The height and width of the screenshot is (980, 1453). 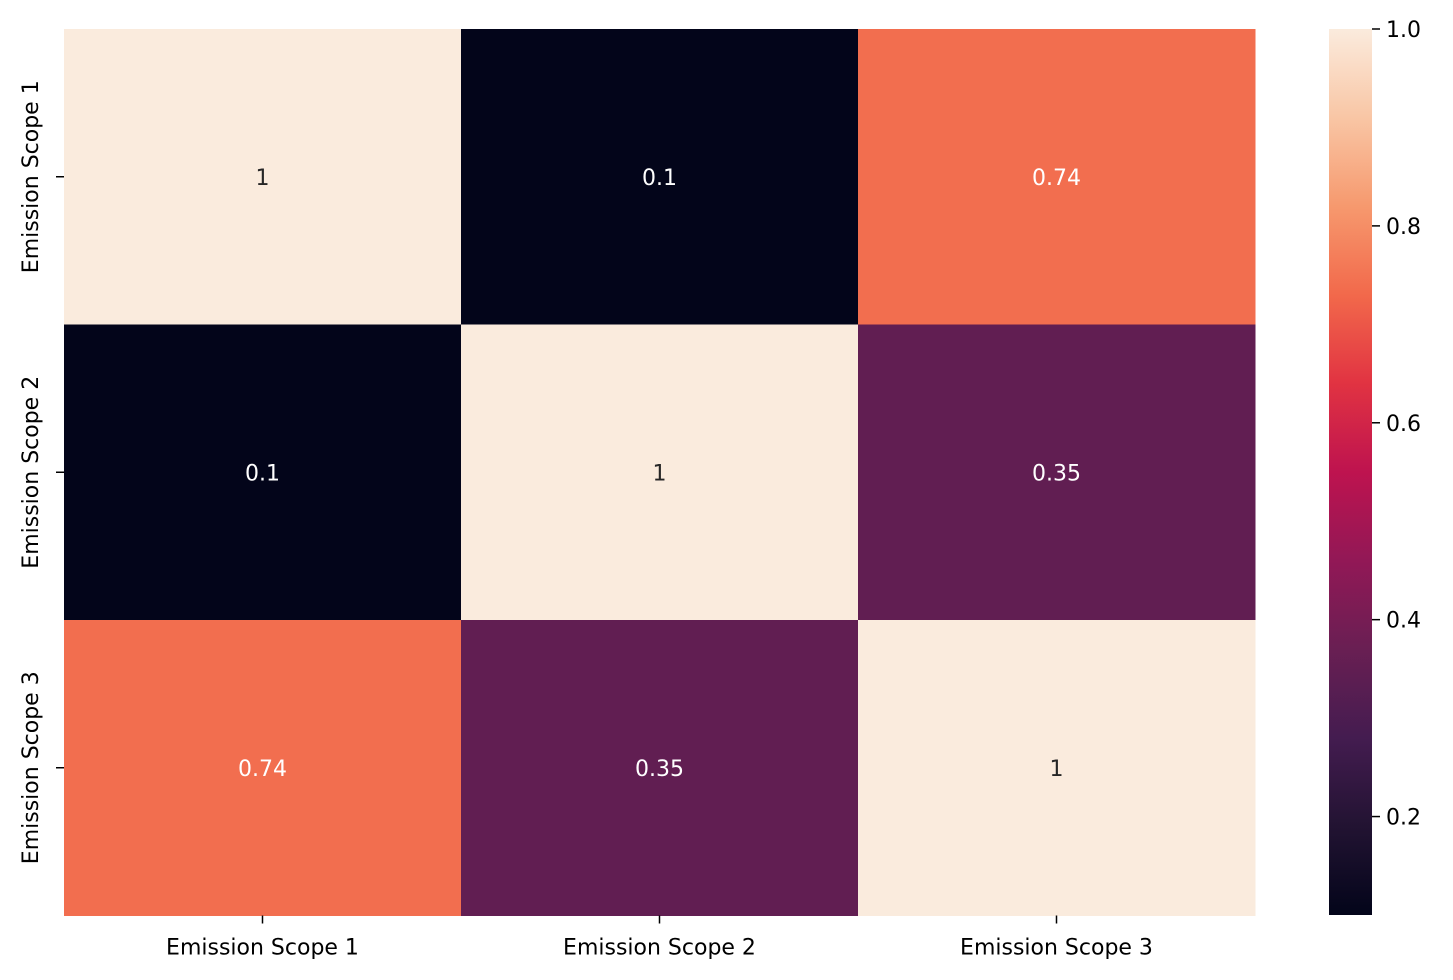 I want to click on colorbar-tick-label: 0.8, so click(x=1403, y=227).